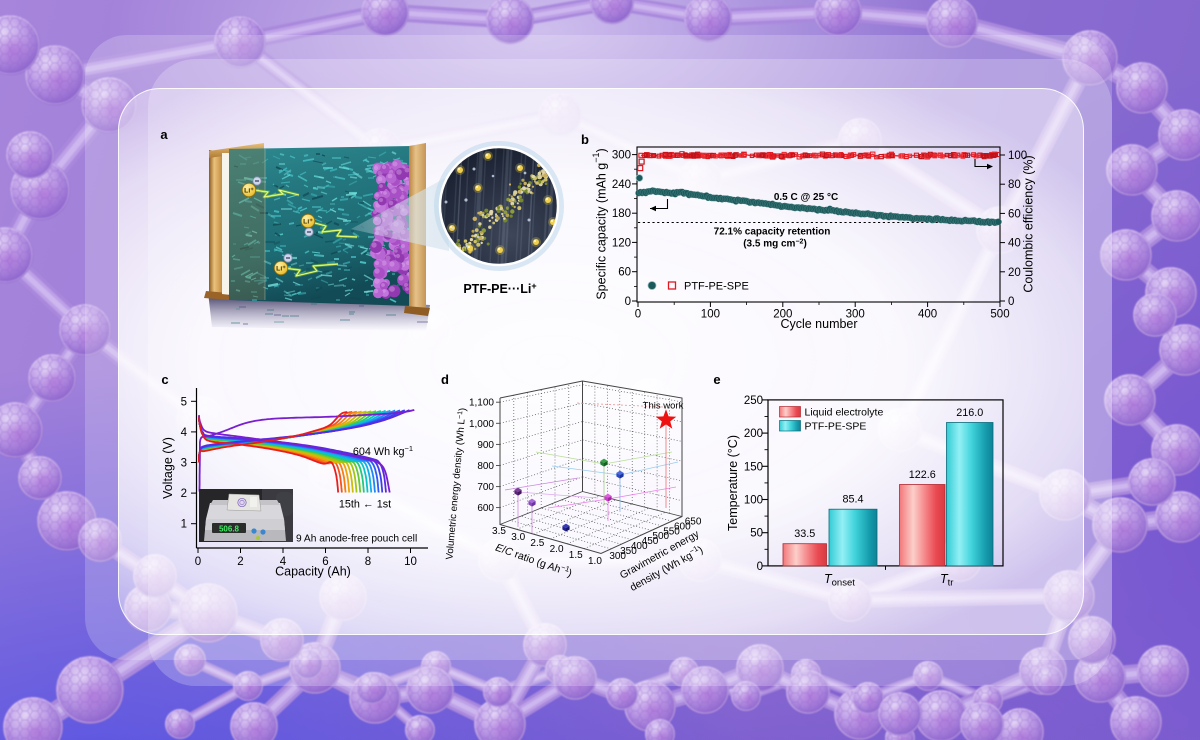  What do you see at coordinates (621, 185) in the screenshot?
I see `svg-text: 240` at bounding box center [621, 185].